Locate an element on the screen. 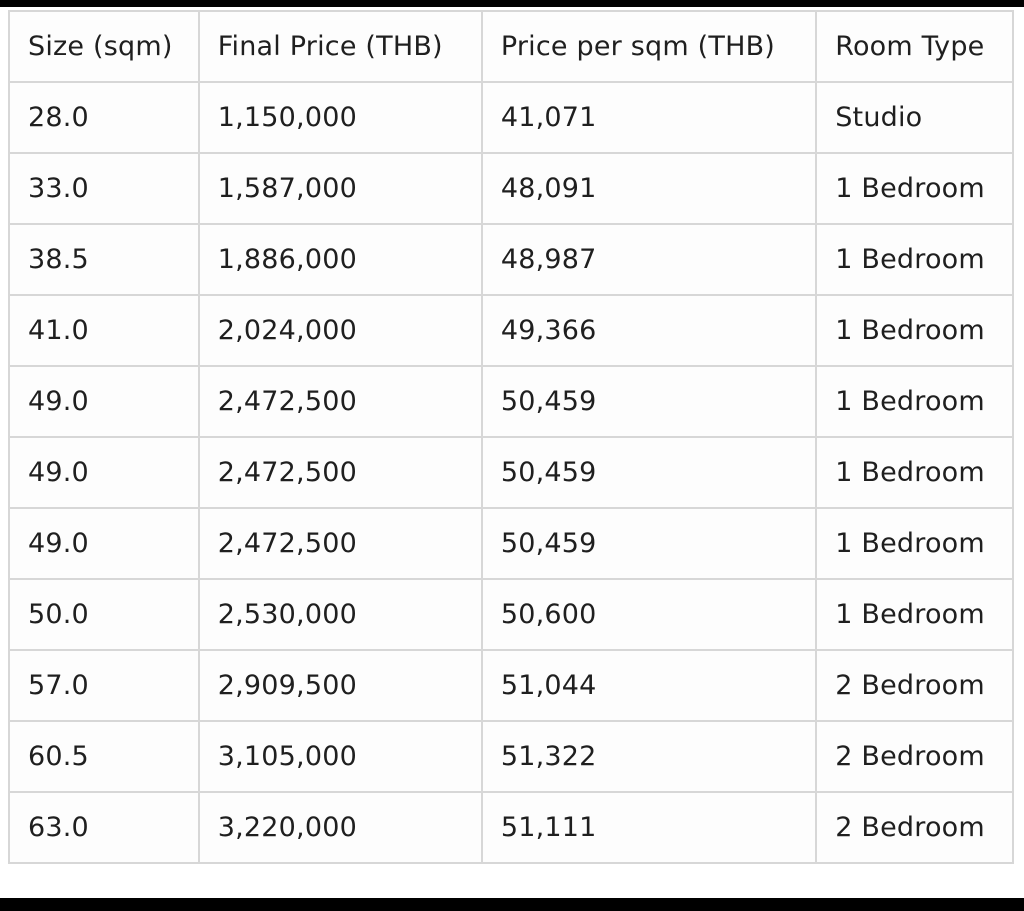  table-cell: 48,091 is located at coordinates (649, 188).